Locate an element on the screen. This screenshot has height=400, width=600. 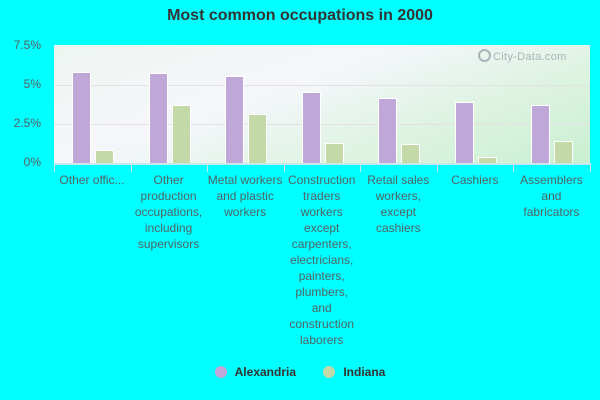
legend-label: Alexandria is located at coordinates (265, 372).